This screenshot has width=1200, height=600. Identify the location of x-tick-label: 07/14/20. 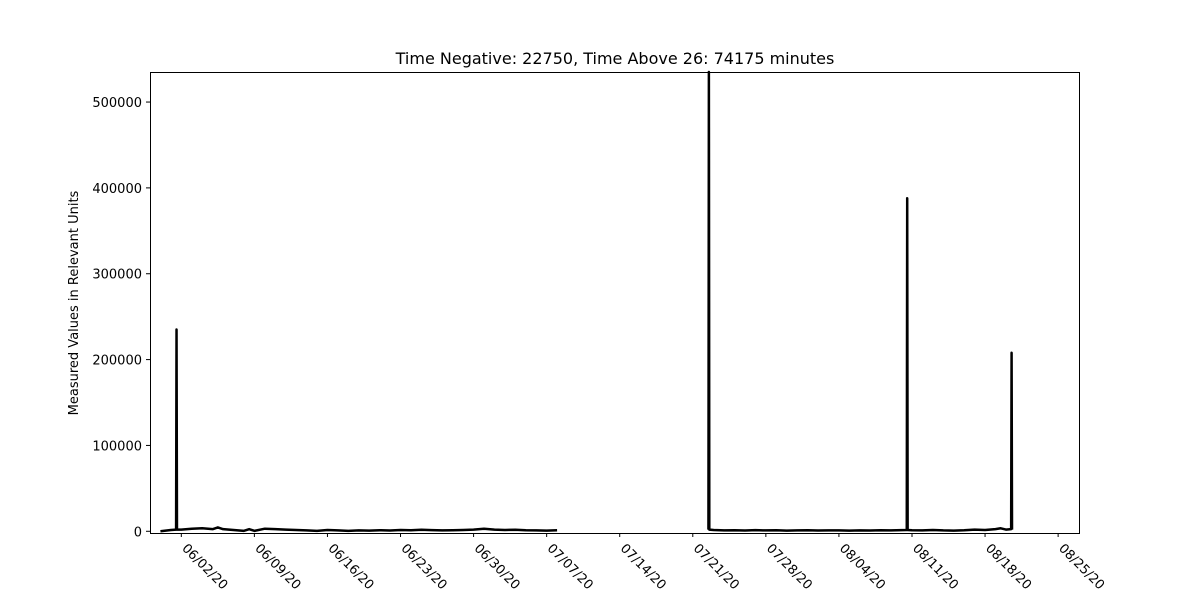
(643, 567).